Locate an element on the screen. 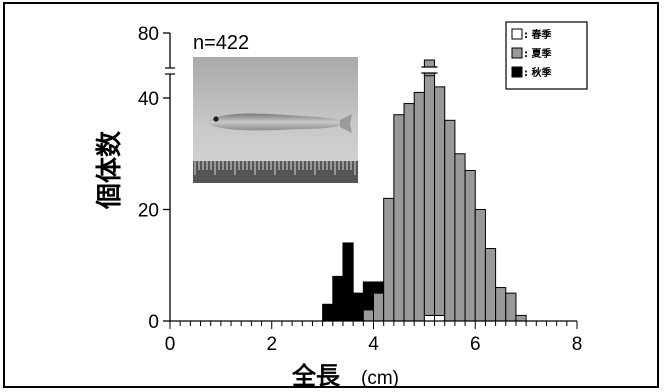  bar-春季-5.2 is located at coordinates (440, 318).